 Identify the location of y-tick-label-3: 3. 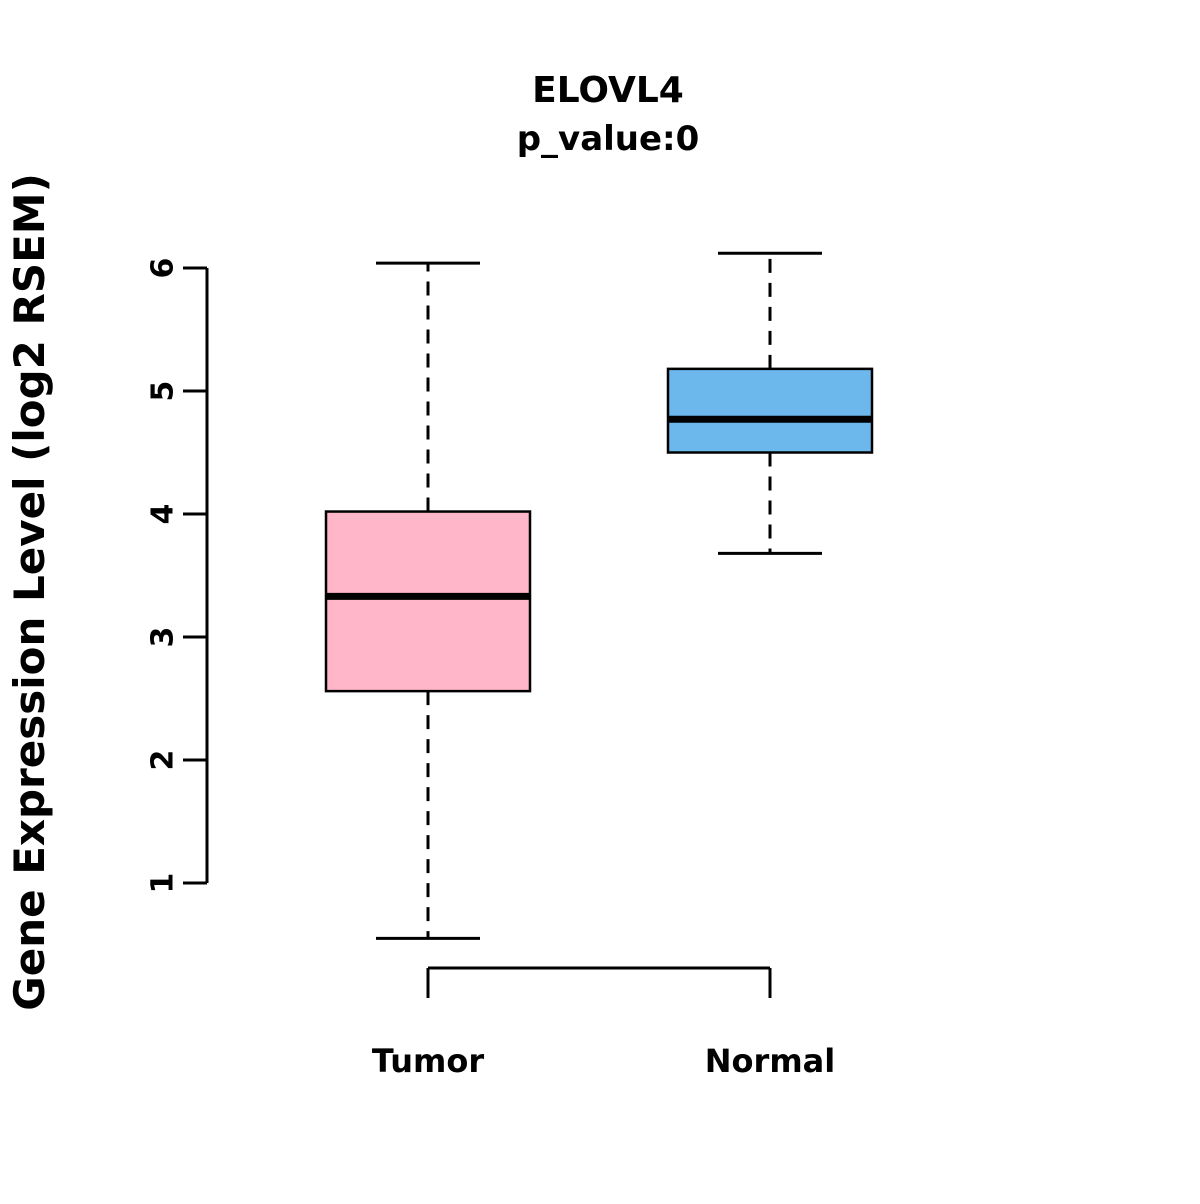
(163, 637).